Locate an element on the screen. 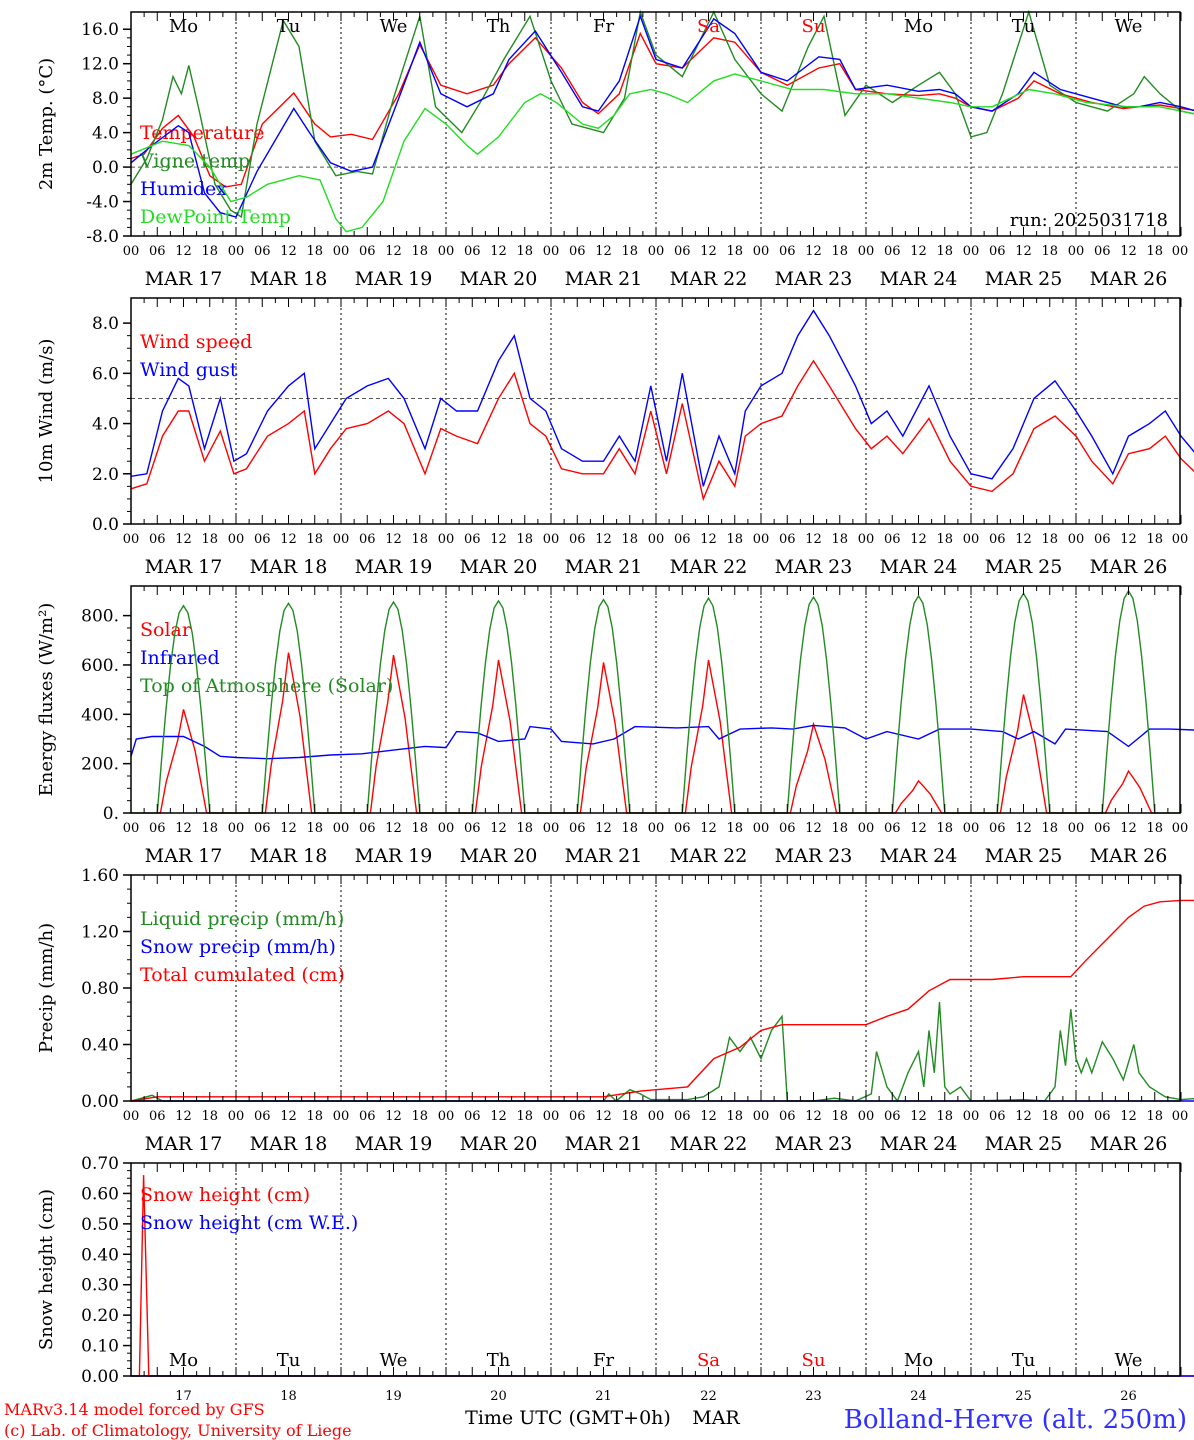  series-line-temperature is located at coordinates (662, 109).